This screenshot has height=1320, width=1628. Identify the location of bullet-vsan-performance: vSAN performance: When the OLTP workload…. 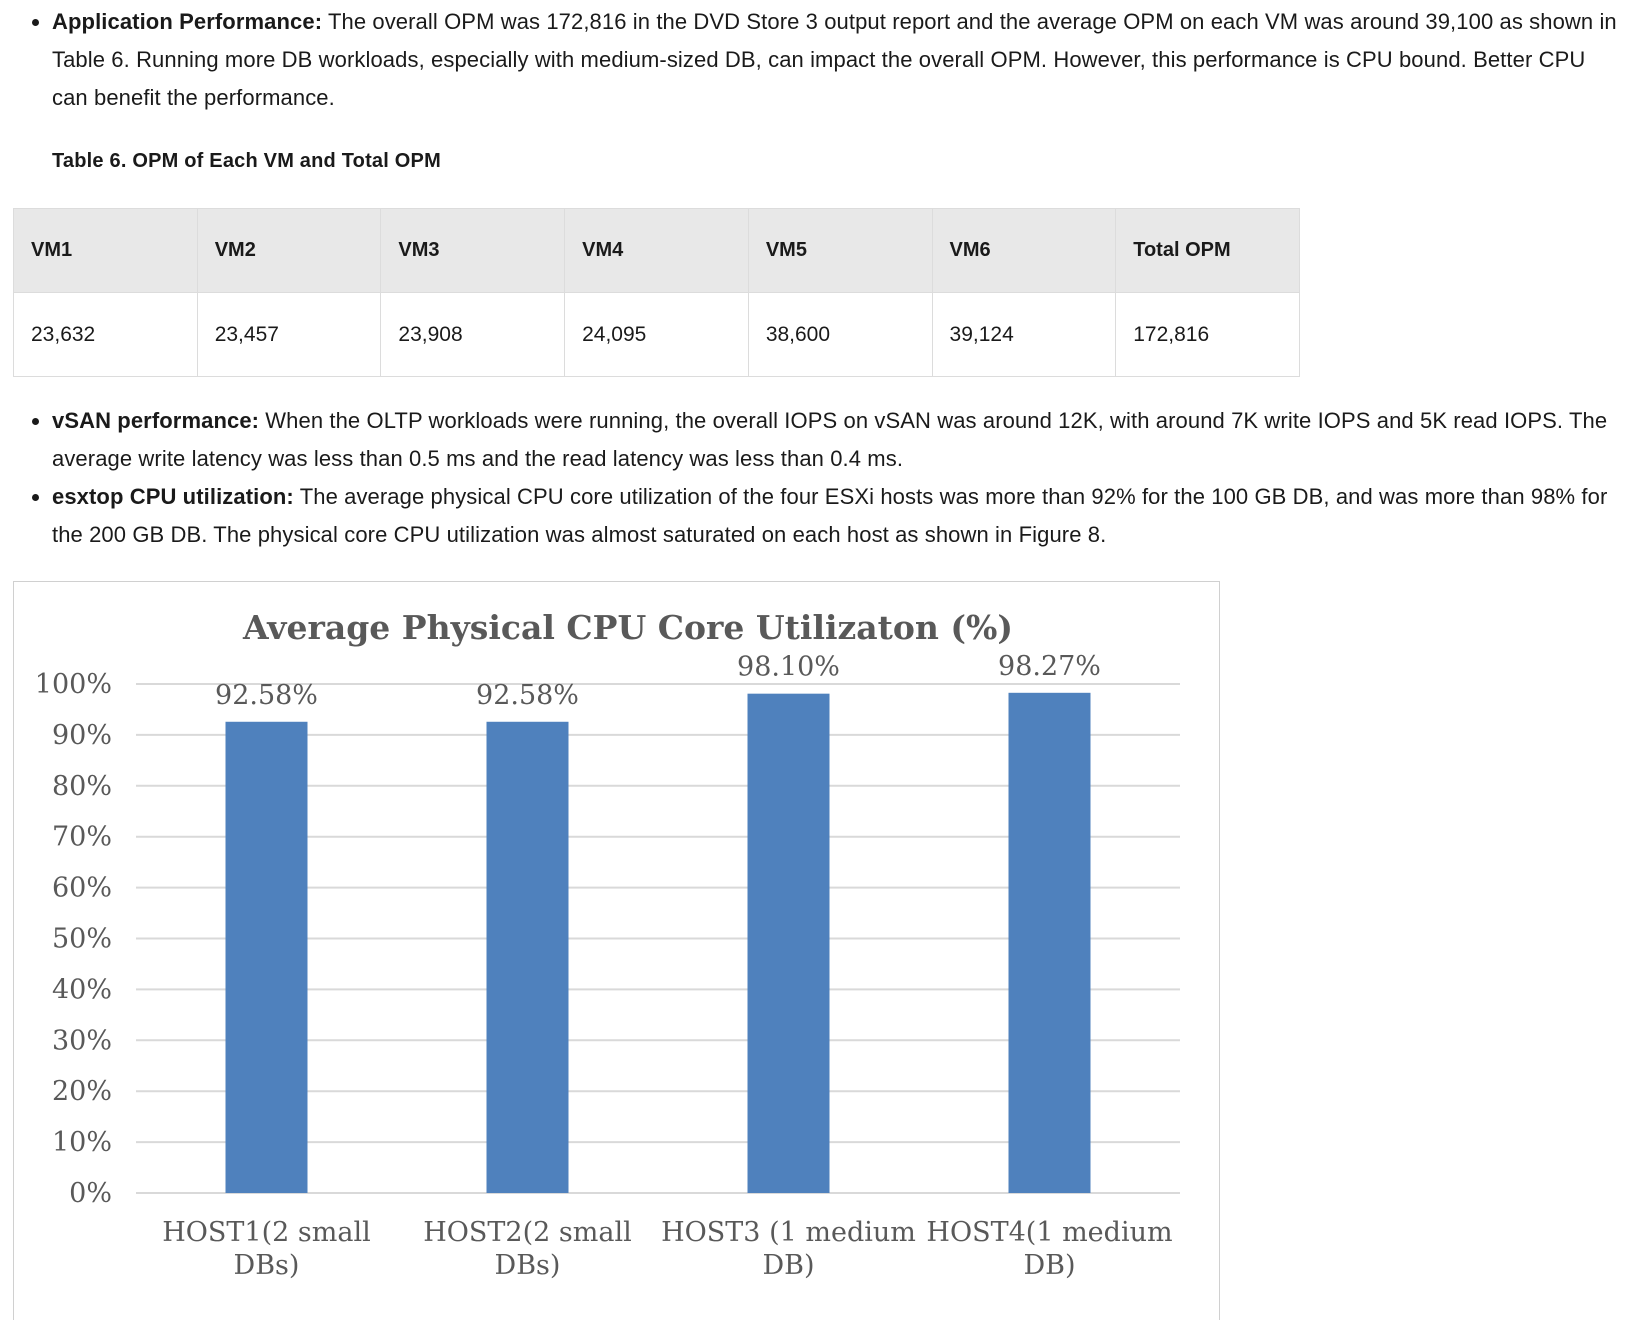
(824, 440).